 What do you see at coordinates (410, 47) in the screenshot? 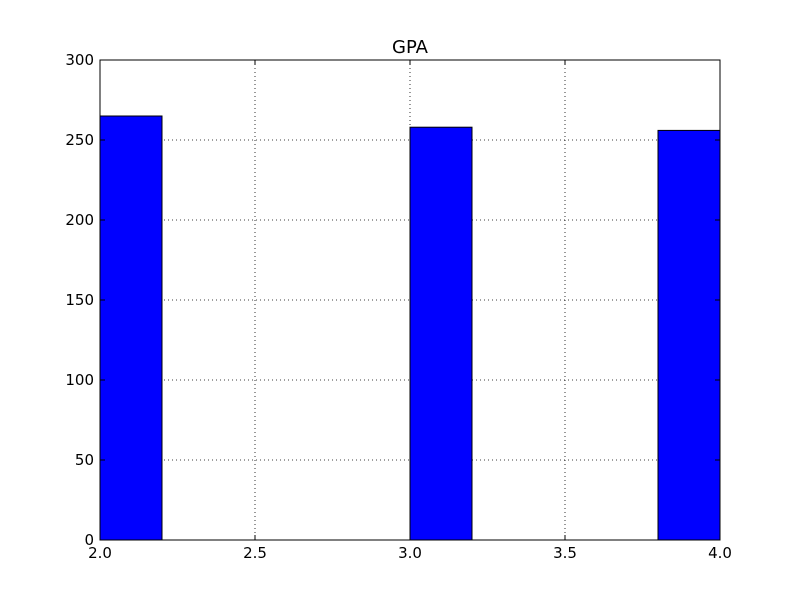
I see `chart-title: GPA` at bounding box center [410, 47].